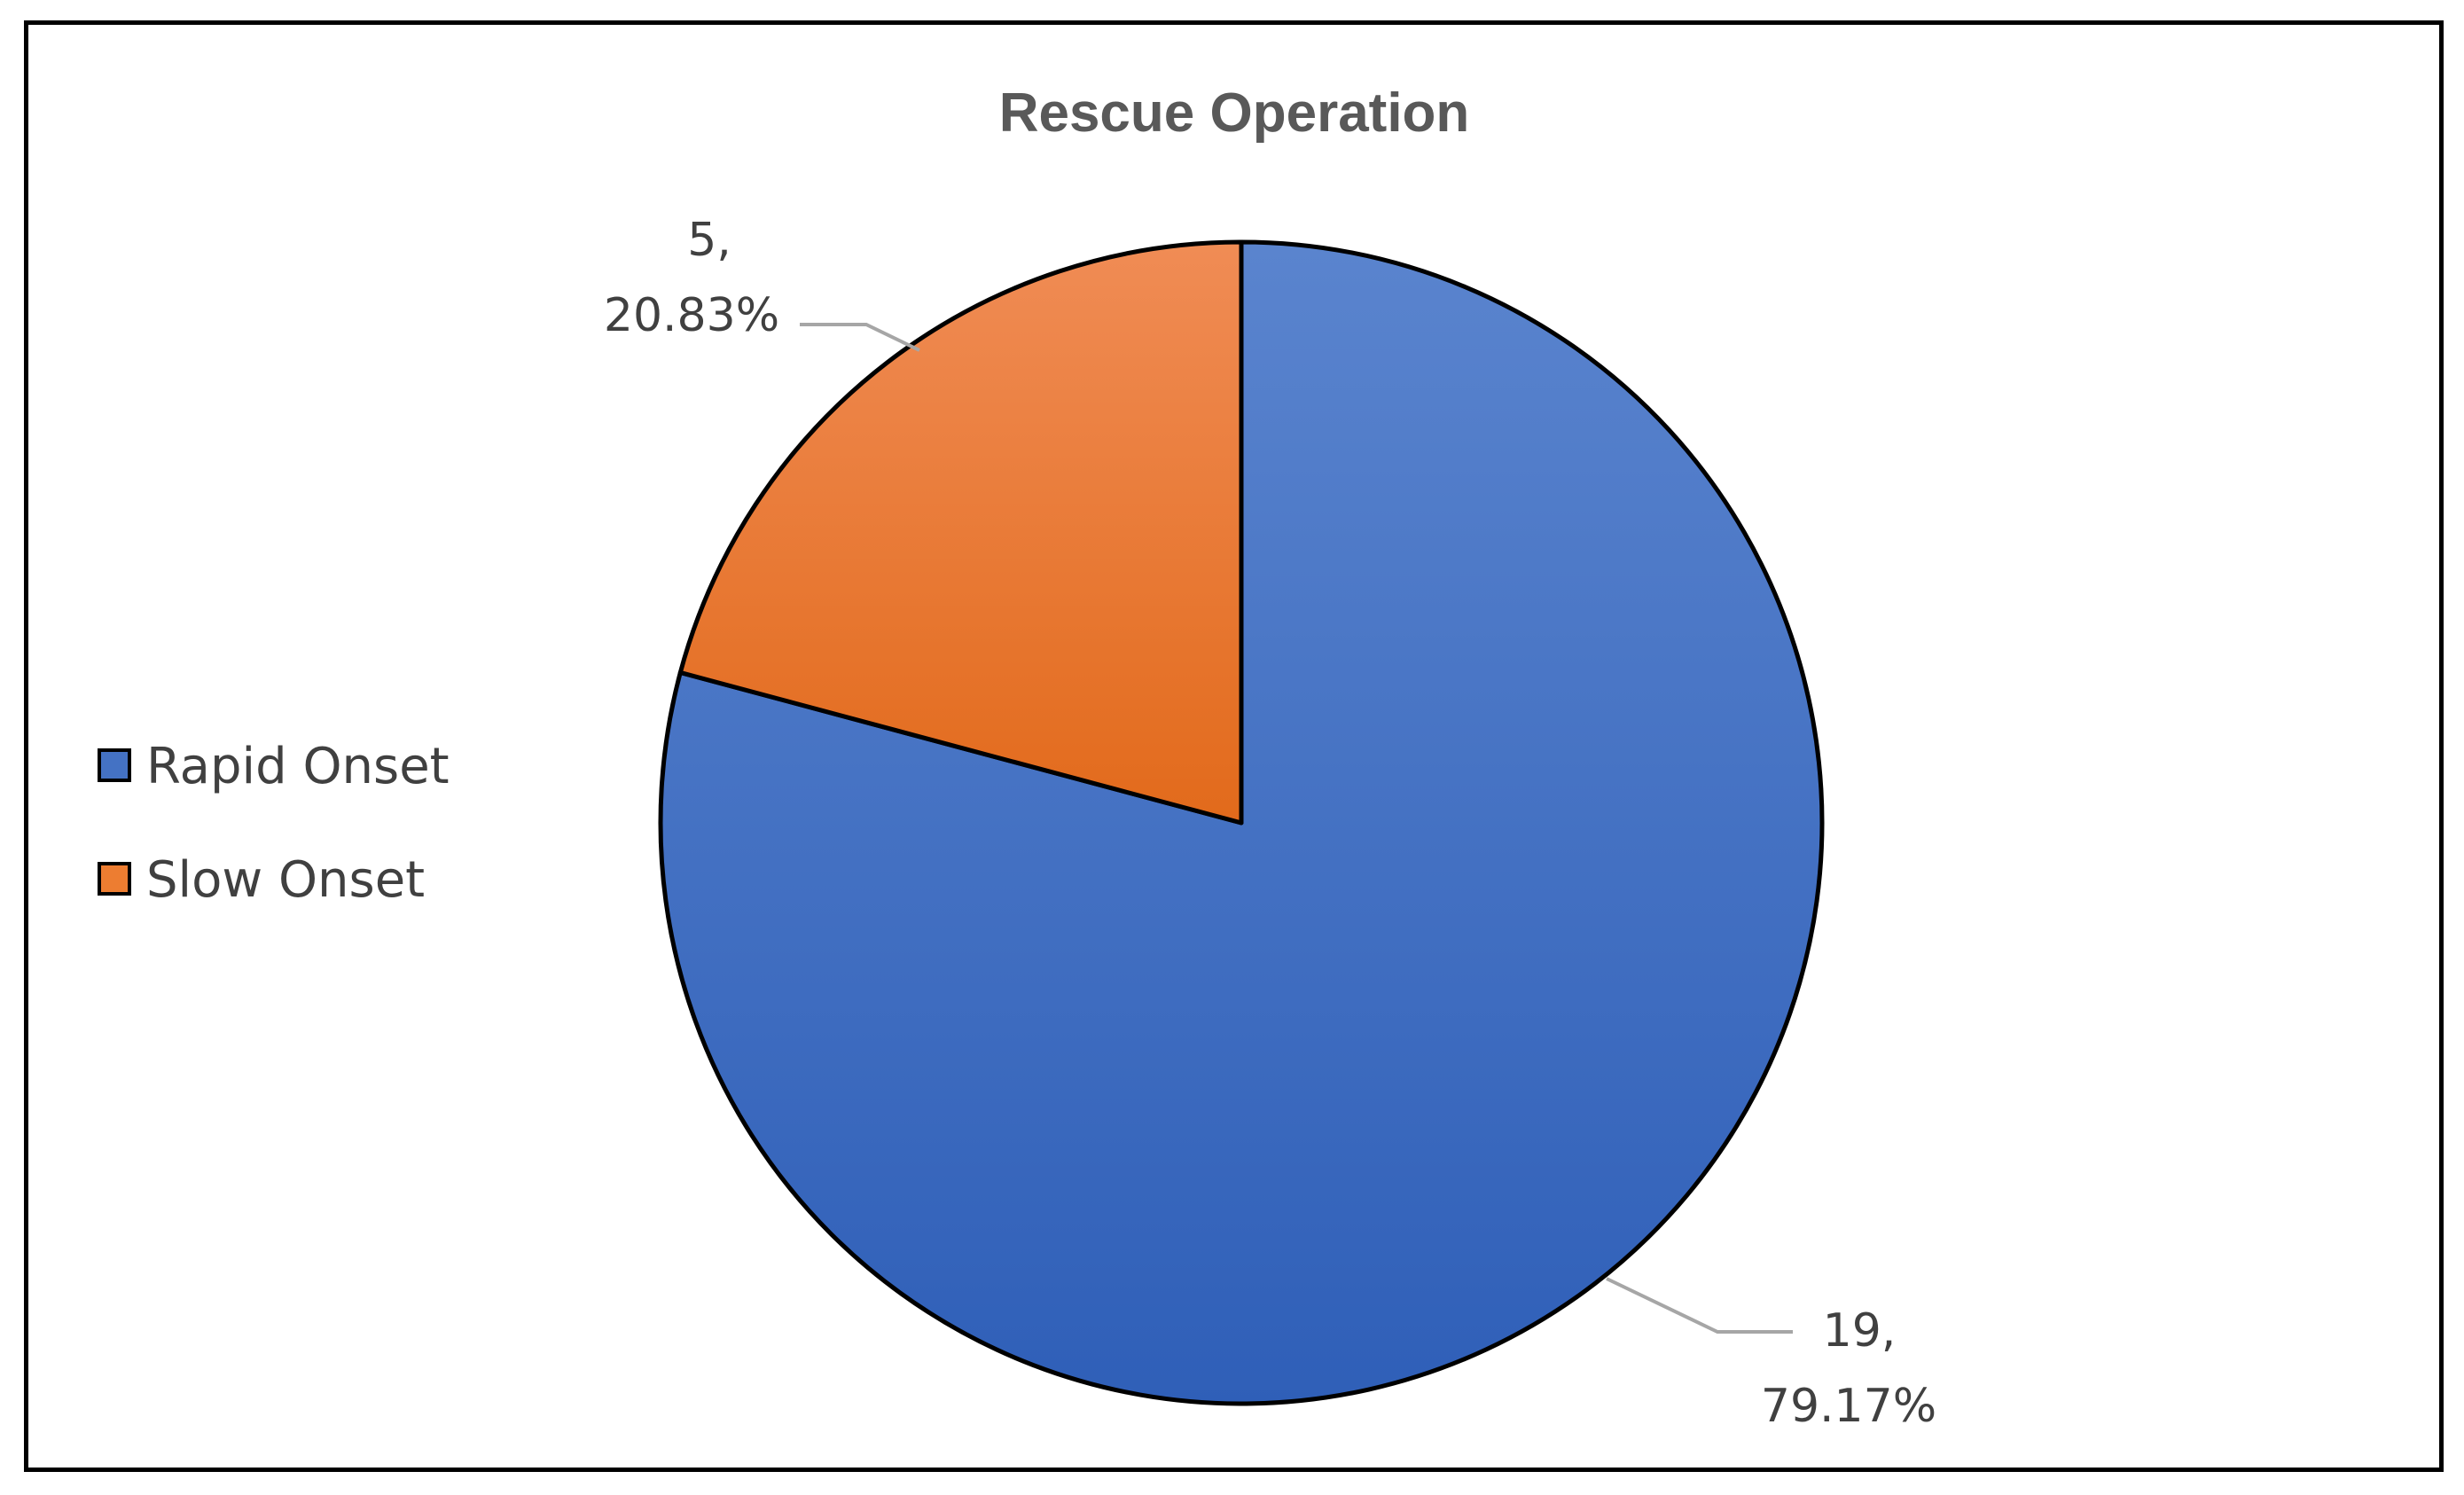 The image size is (2464, 1495). What do you see at coordinates (860, 337) in the screenshot?
I see `leader-line-slow-onset` at bounding box center [860, 337].